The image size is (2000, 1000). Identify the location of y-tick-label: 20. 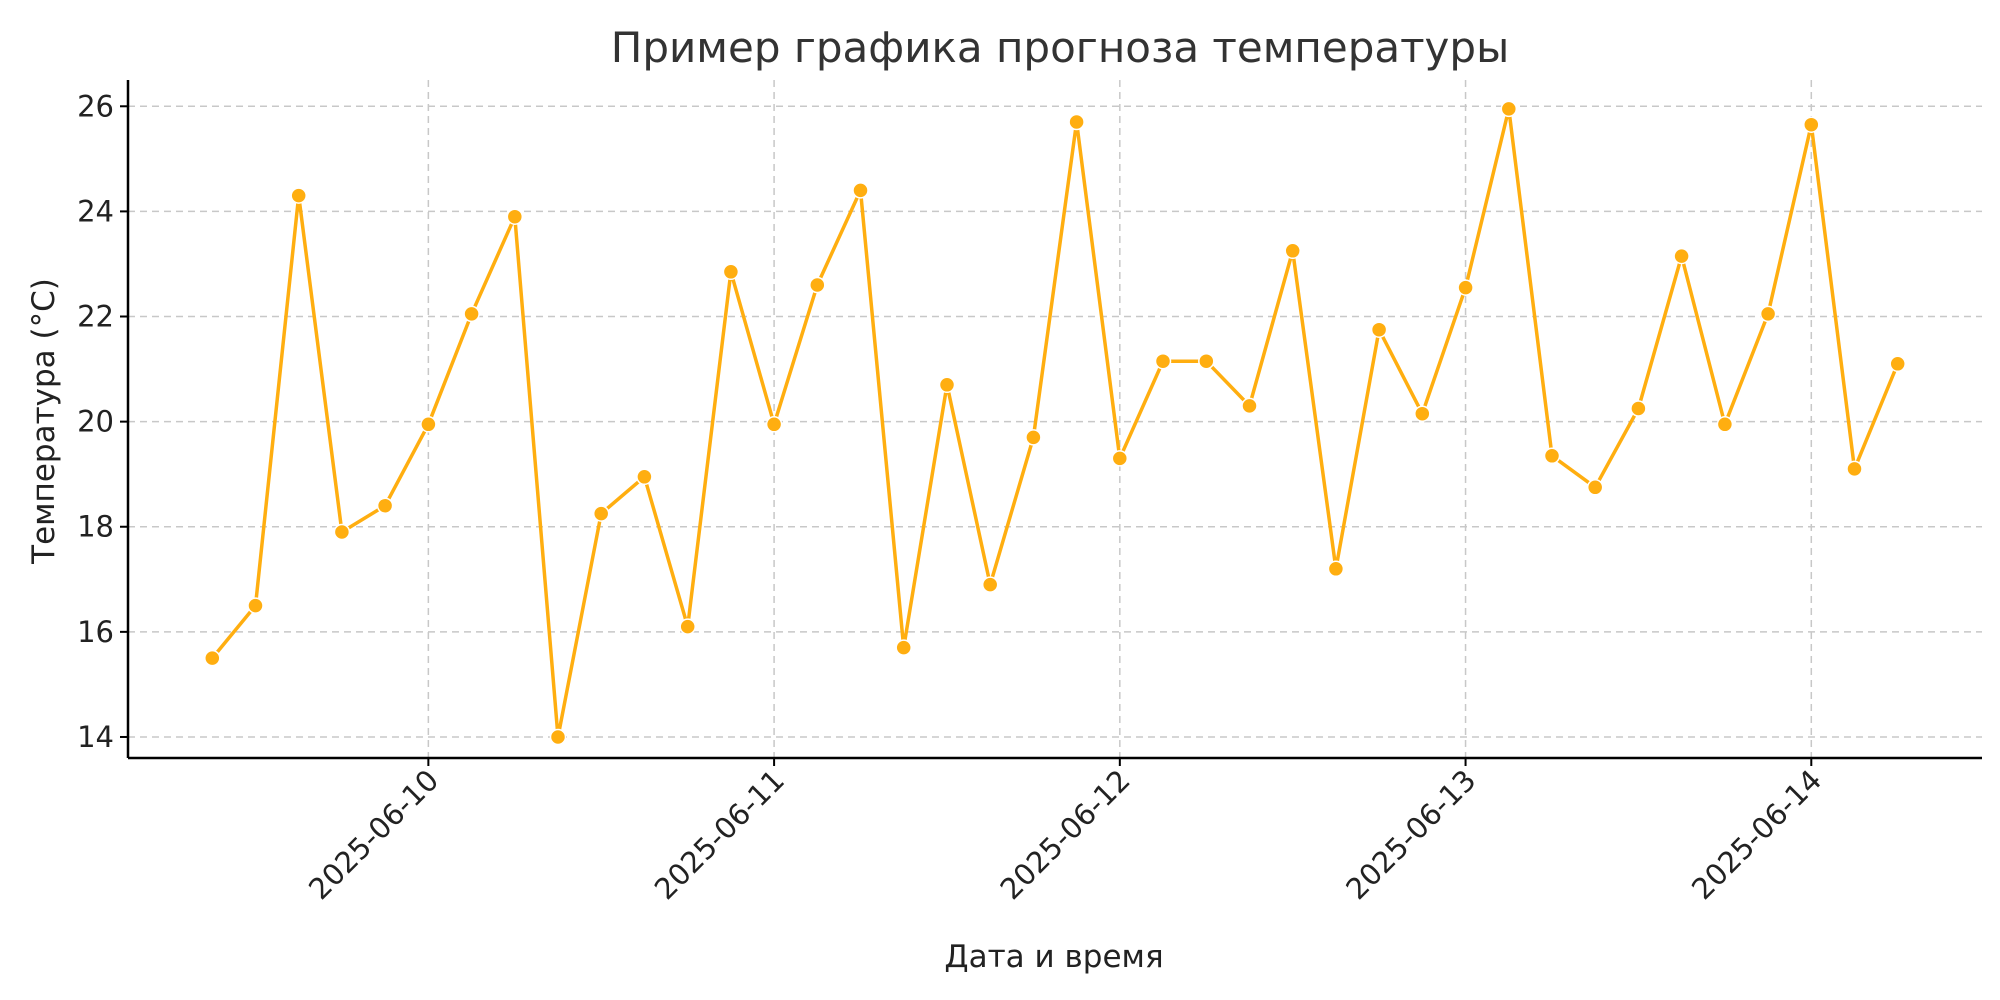
(95, 422).